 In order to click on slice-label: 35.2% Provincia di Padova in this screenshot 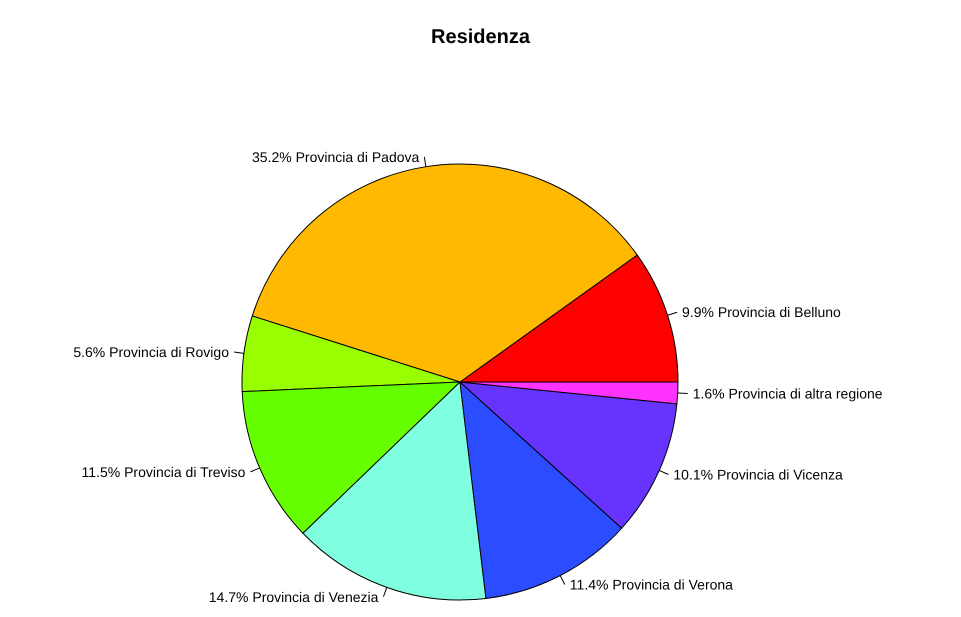, I will do `click(336, 156)`.